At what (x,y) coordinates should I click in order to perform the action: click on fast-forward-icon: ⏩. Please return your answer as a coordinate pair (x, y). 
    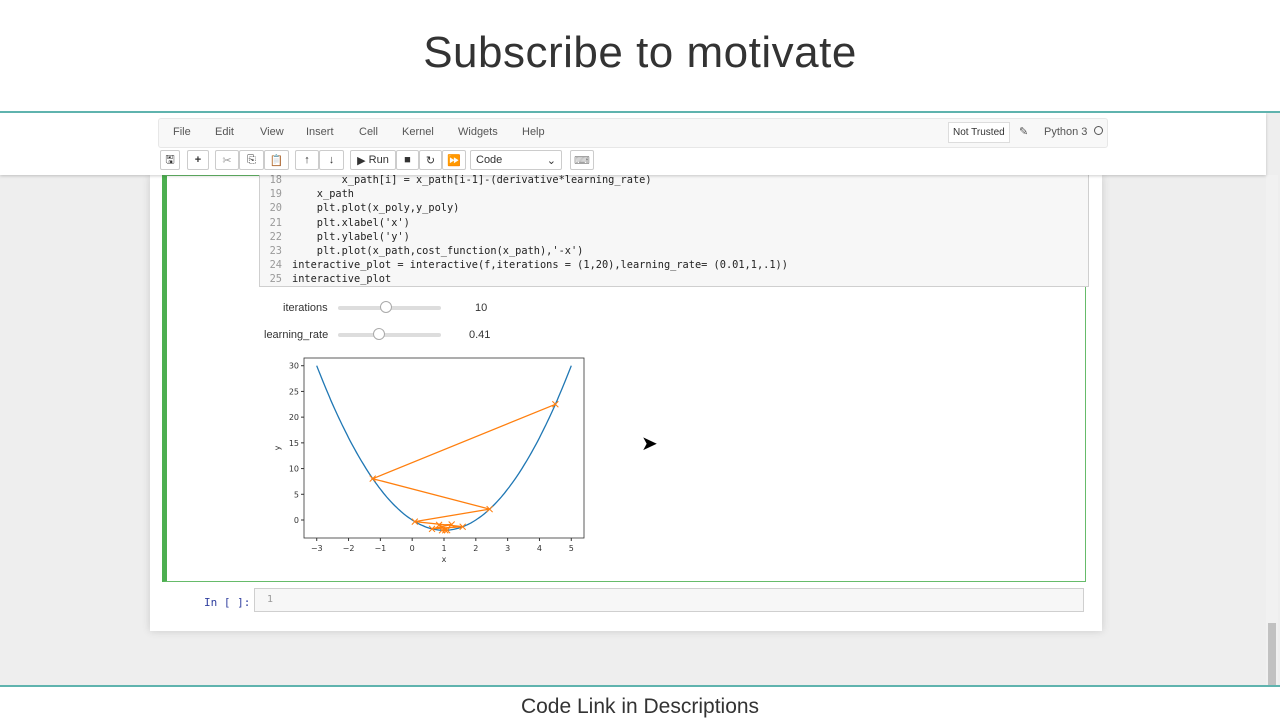
    Looking at the image, I should click on (454, 160).